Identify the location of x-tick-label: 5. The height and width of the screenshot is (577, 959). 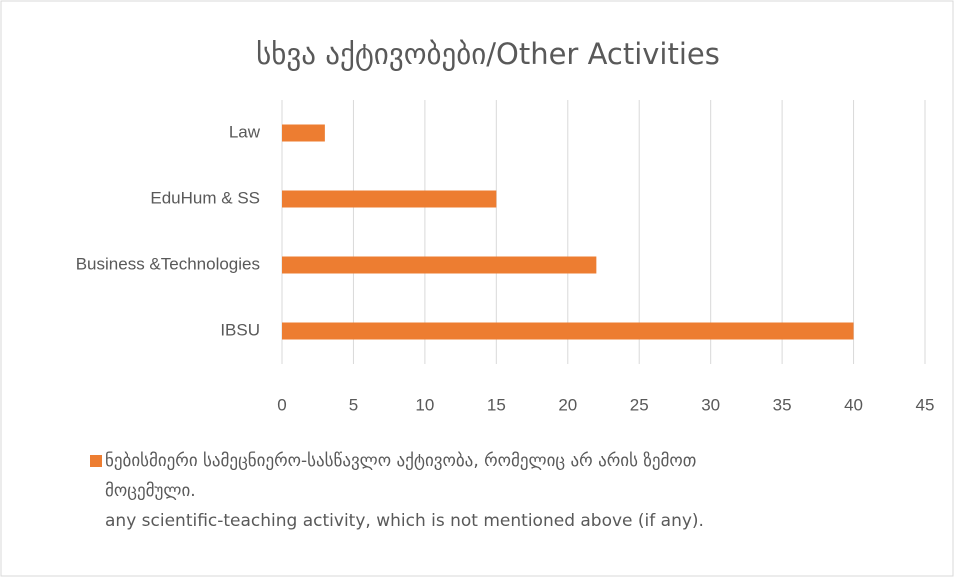
(353, 404).